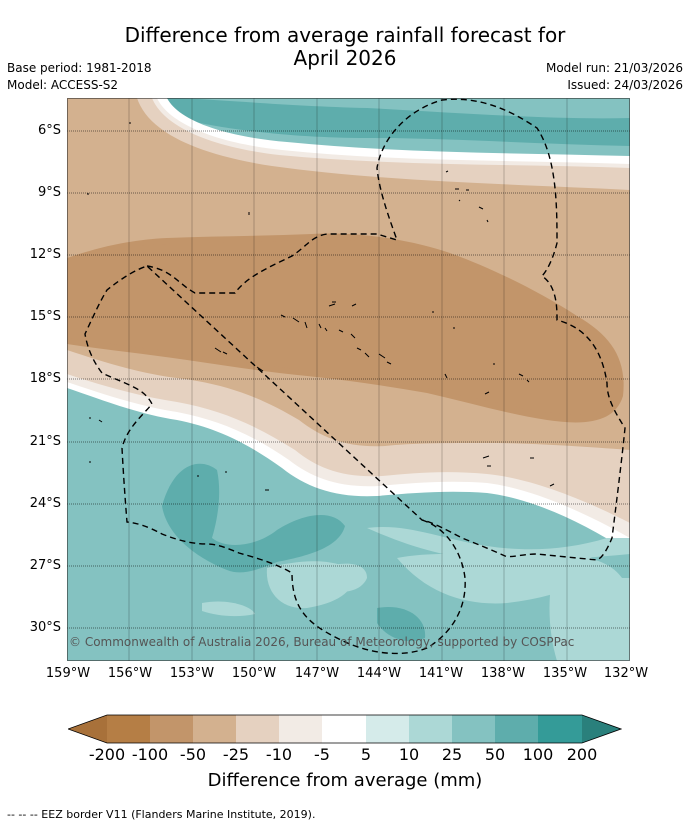 The image size is (690, 827). I want to click on lon-label-150w: 150°W, so click(254, 673).